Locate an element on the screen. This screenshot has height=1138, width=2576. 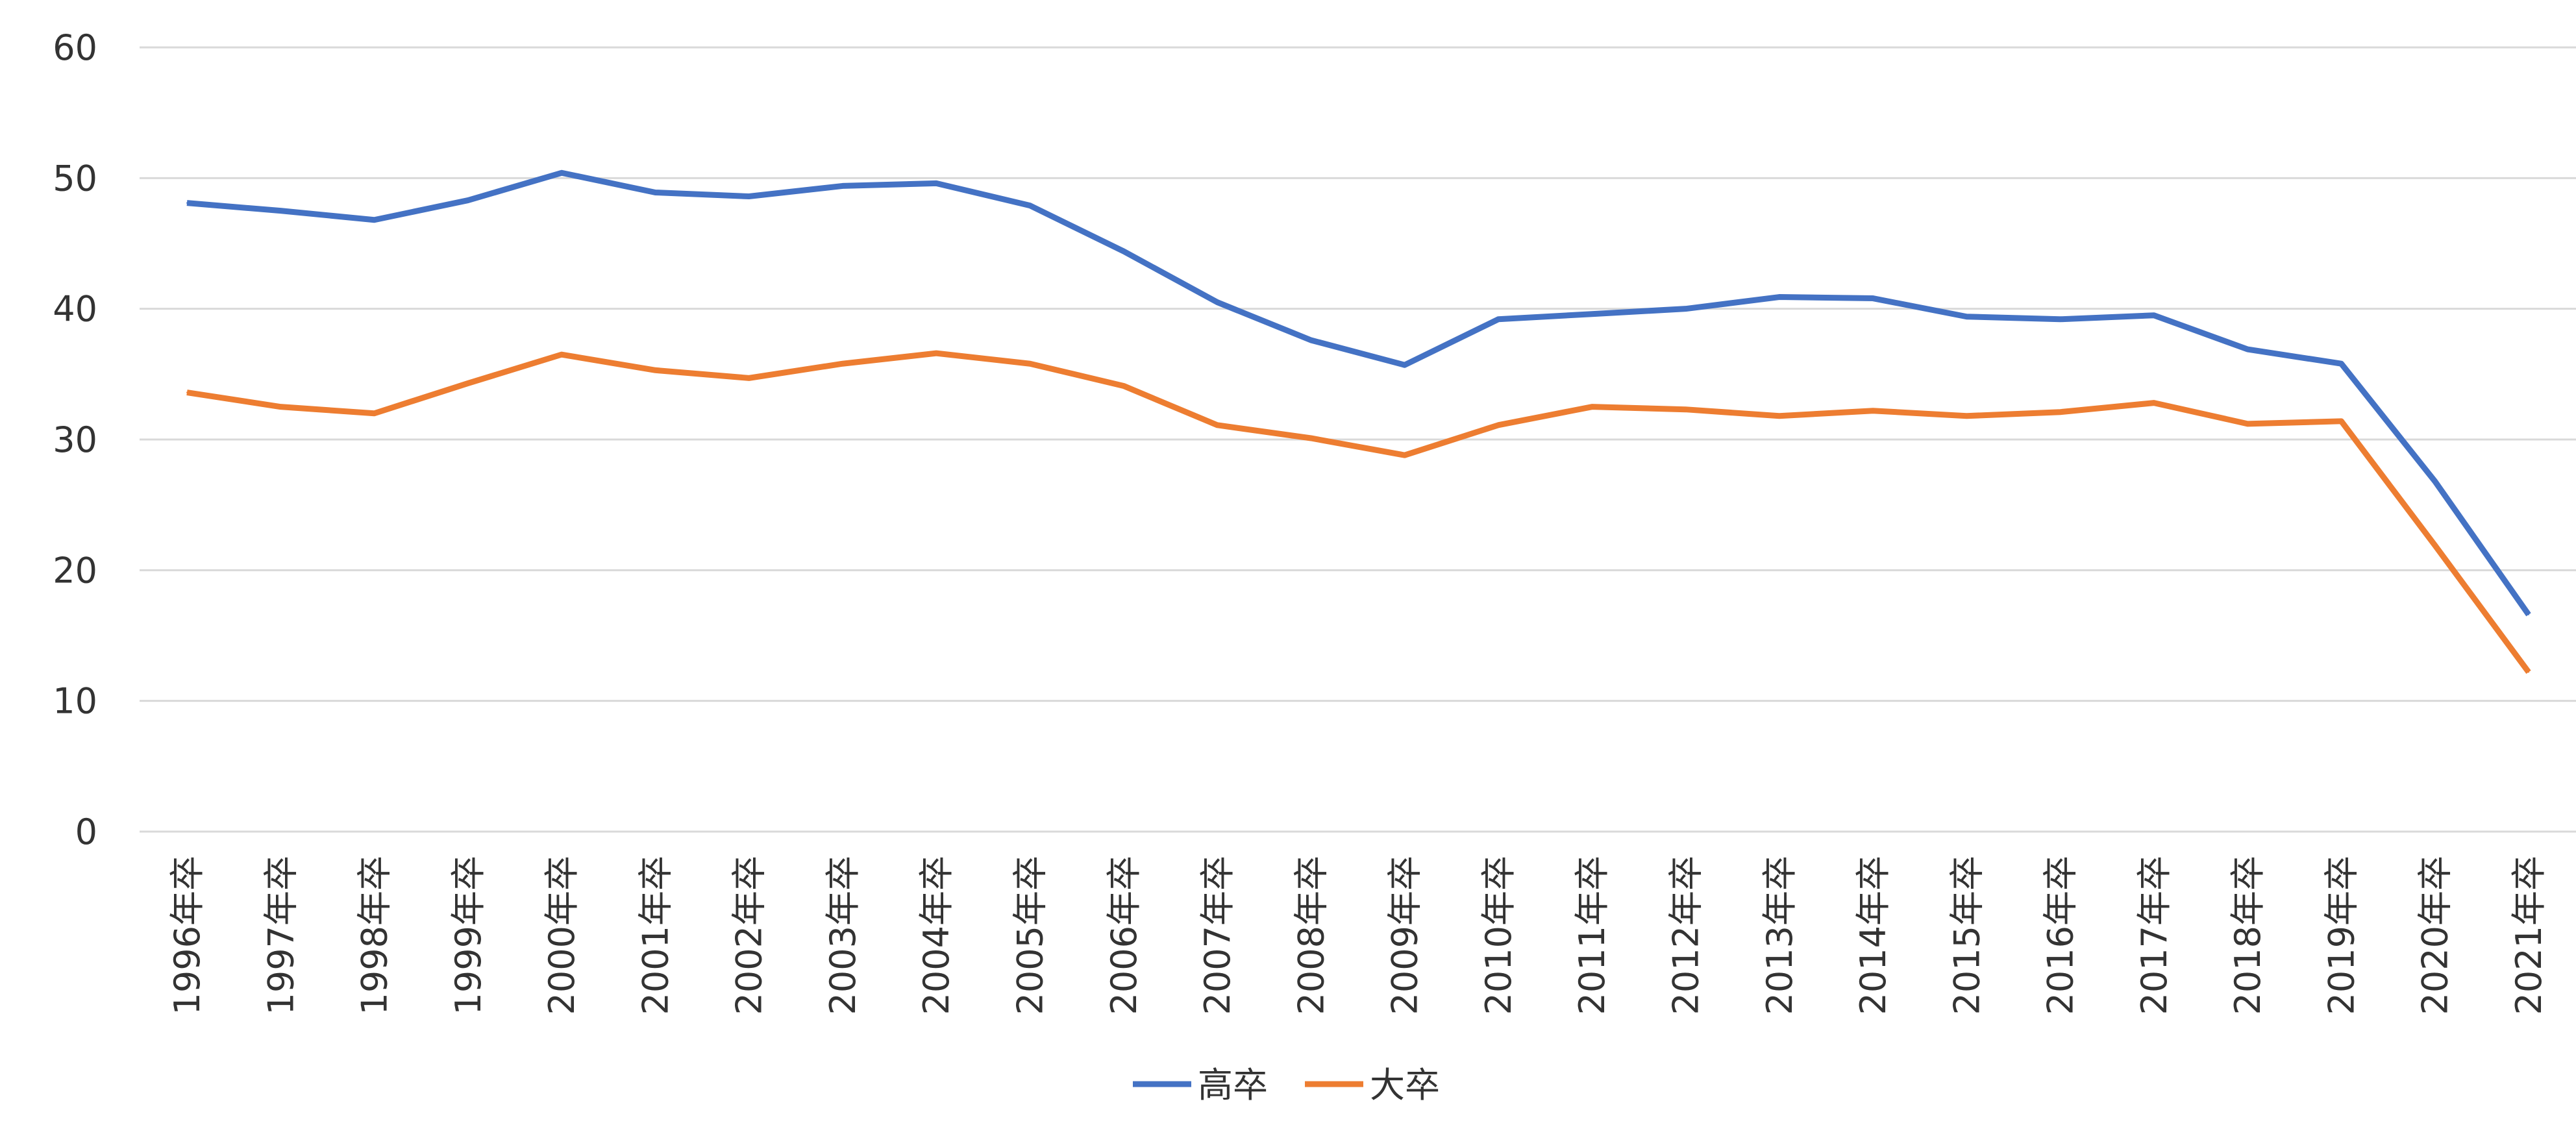
x-tick-label: 2007年卒 is located at coordinates (1217, 935).